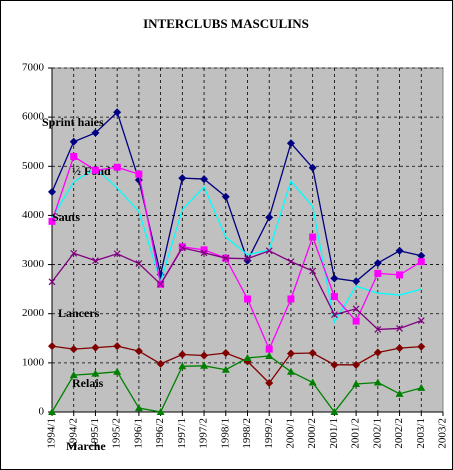 The height and width of the screenshot is (470, 453). I want to click on x-tick-label: 1994/1, so click(52, 433).